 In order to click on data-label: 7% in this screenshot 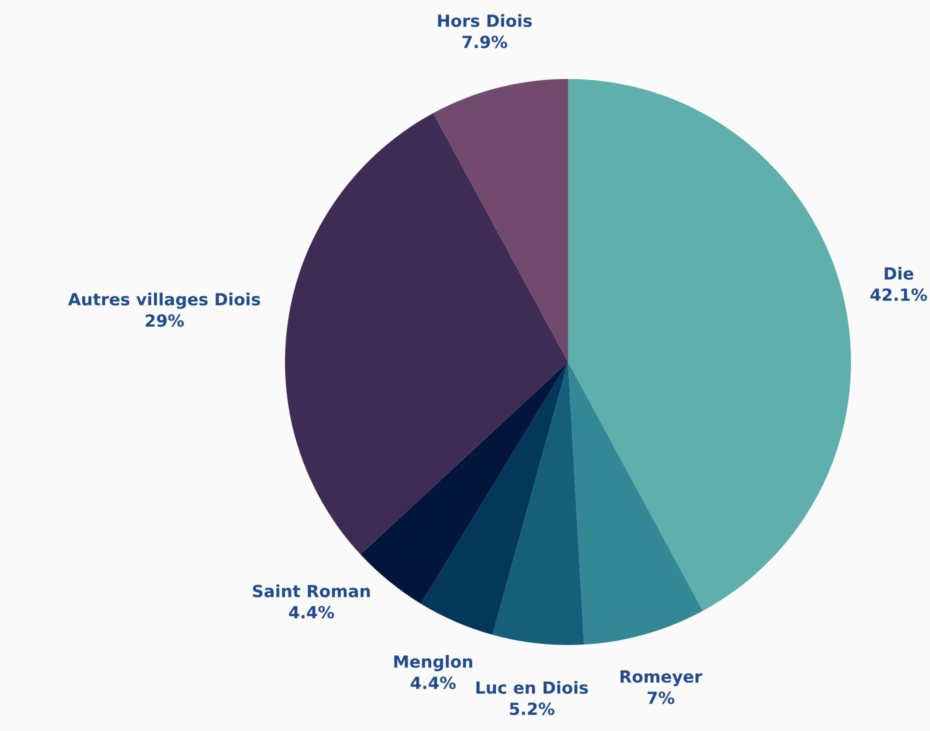, I will do `click(661, 698)`.